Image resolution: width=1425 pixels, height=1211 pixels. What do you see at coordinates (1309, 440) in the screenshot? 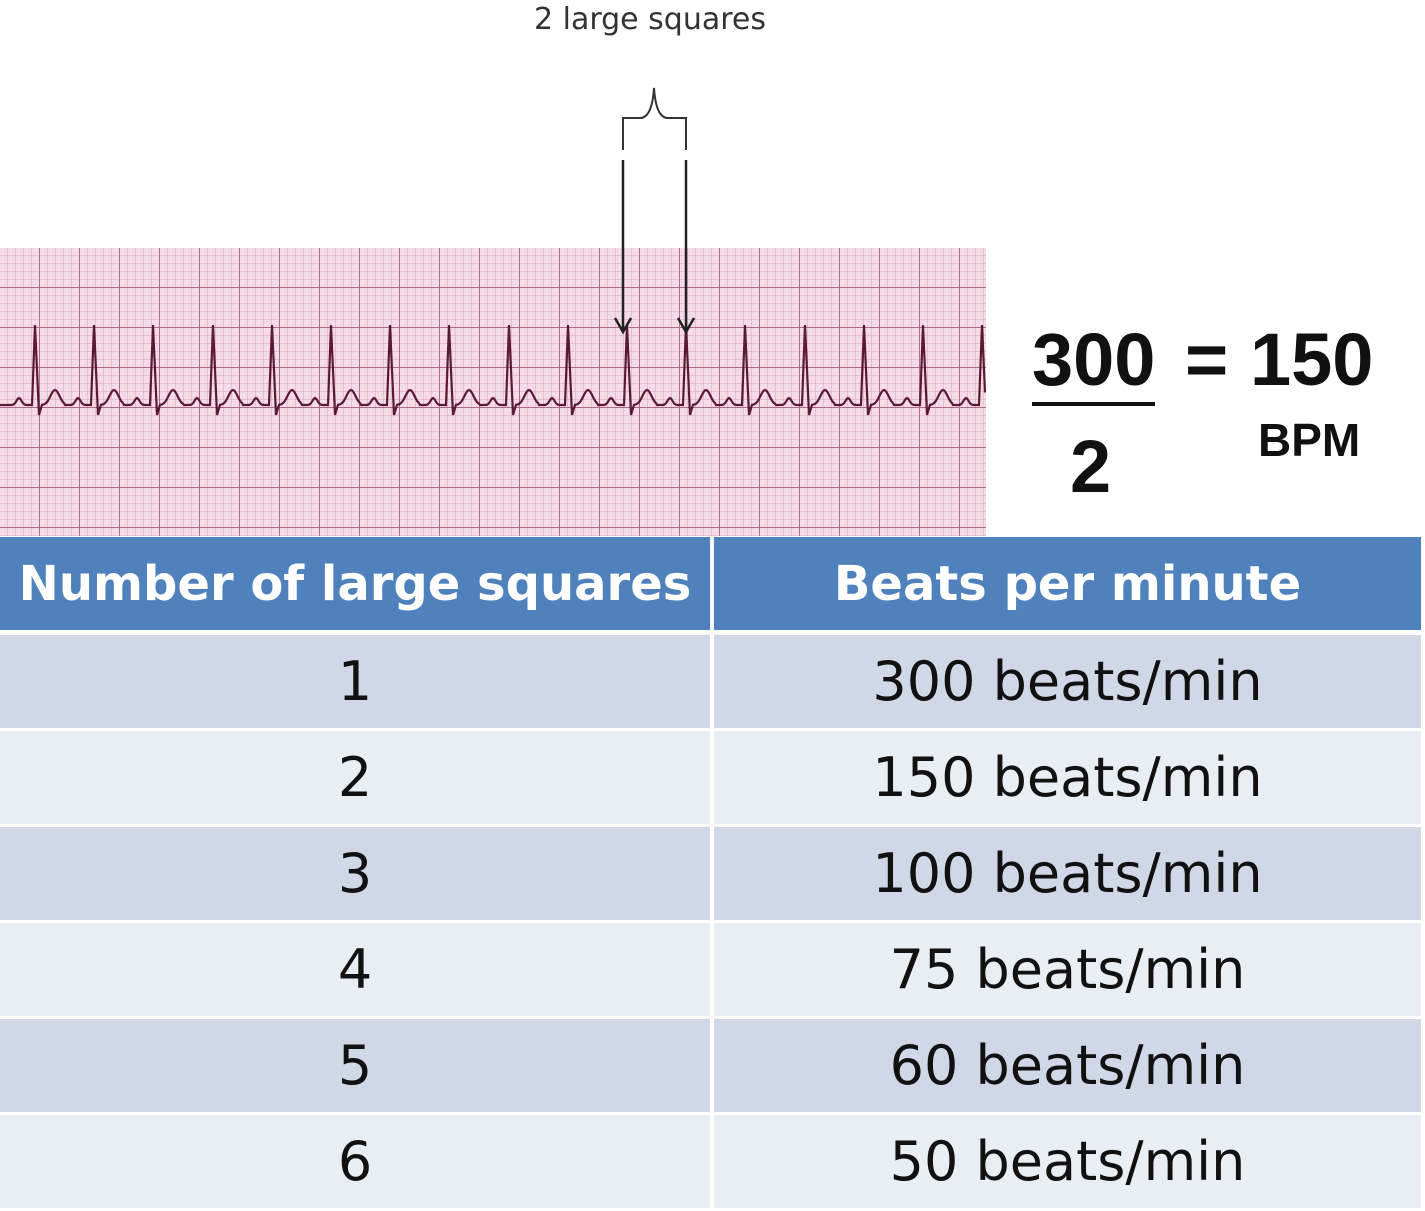
I see `formula-unit: BPM` at bounding box center [1309, 440].